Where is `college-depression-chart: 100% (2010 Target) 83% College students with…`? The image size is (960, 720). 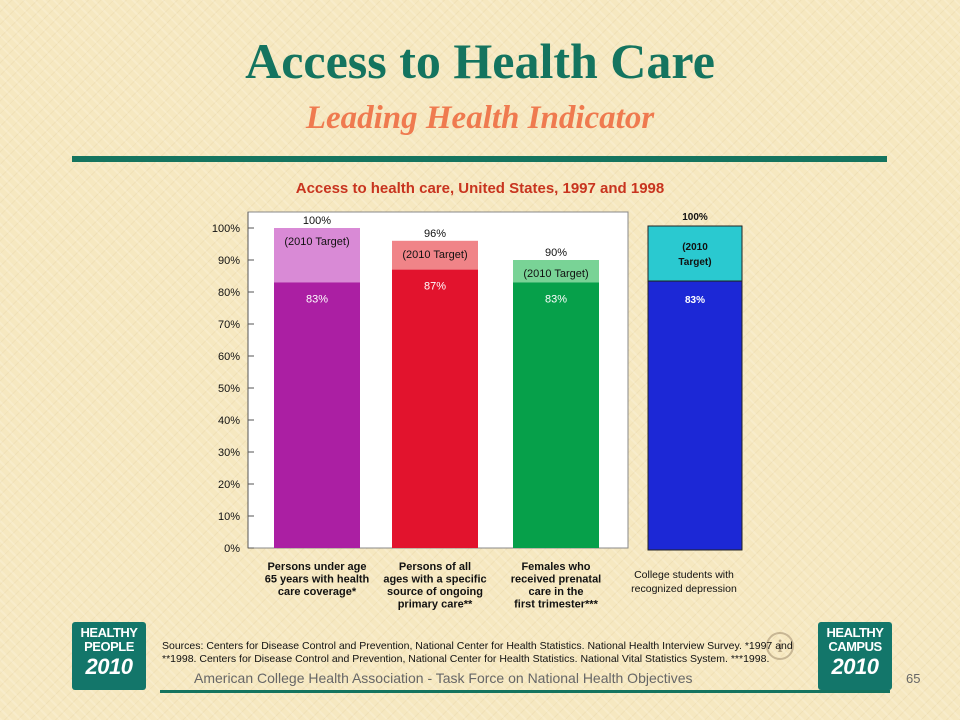 college-depression-chart: 100% (2010 Target) 83% College students with… is located at coordinates (687, 403).